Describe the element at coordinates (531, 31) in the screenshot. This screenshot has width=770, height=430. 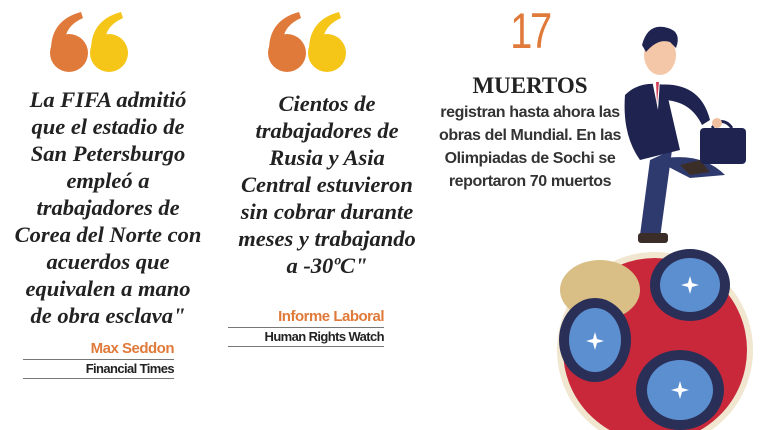
I see `stat-number: 17` at that location.